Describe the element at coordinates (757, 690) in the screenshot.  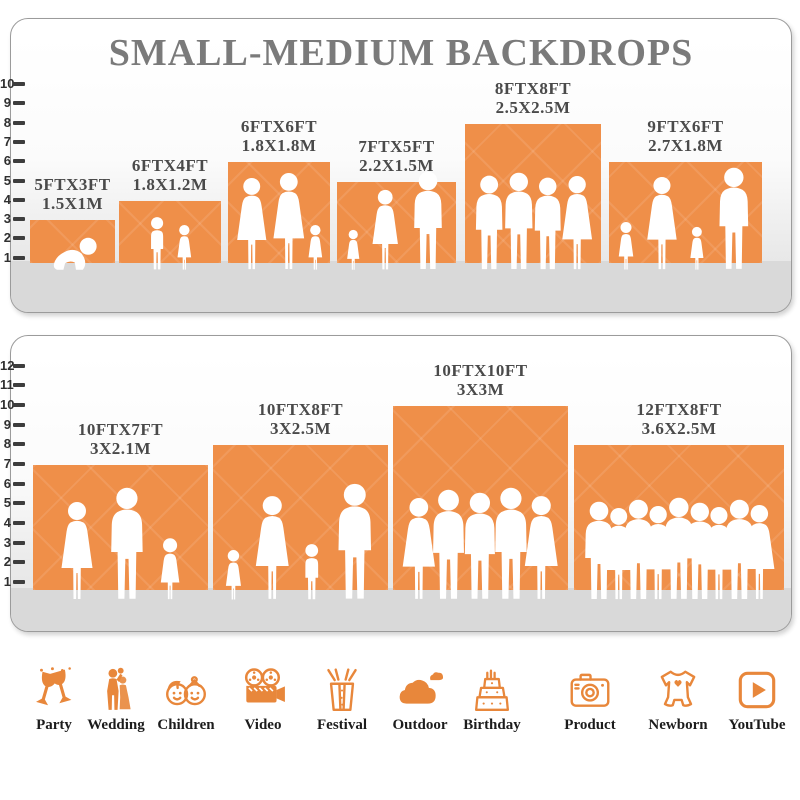
I see `youtube-icon` at that location.